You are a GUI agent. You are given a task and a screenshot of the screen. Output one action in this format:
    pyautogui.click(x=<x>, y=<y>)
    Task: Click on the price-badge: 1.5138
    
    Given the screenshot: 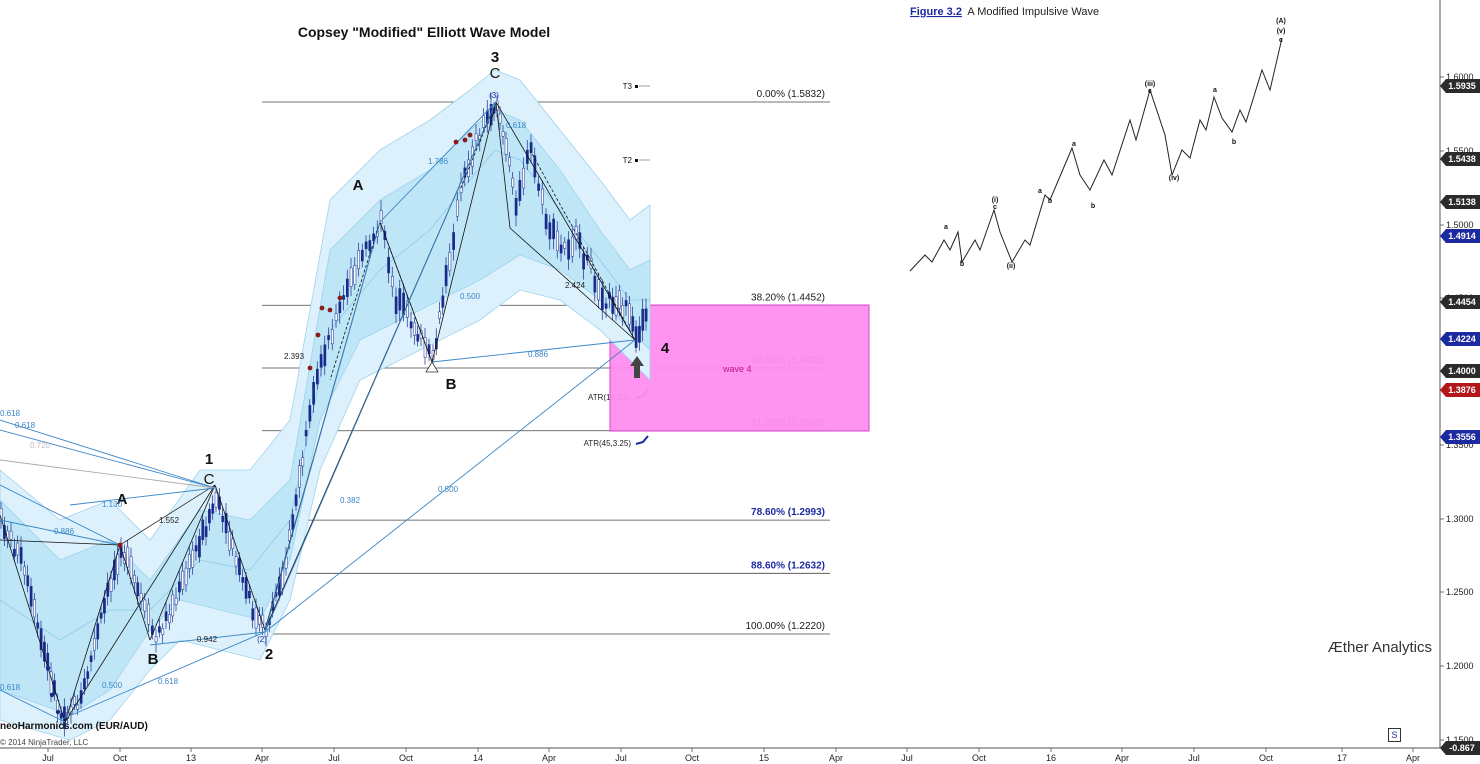 What is the action you would take?
    pyautogui.click(x=1460, y=202)
    